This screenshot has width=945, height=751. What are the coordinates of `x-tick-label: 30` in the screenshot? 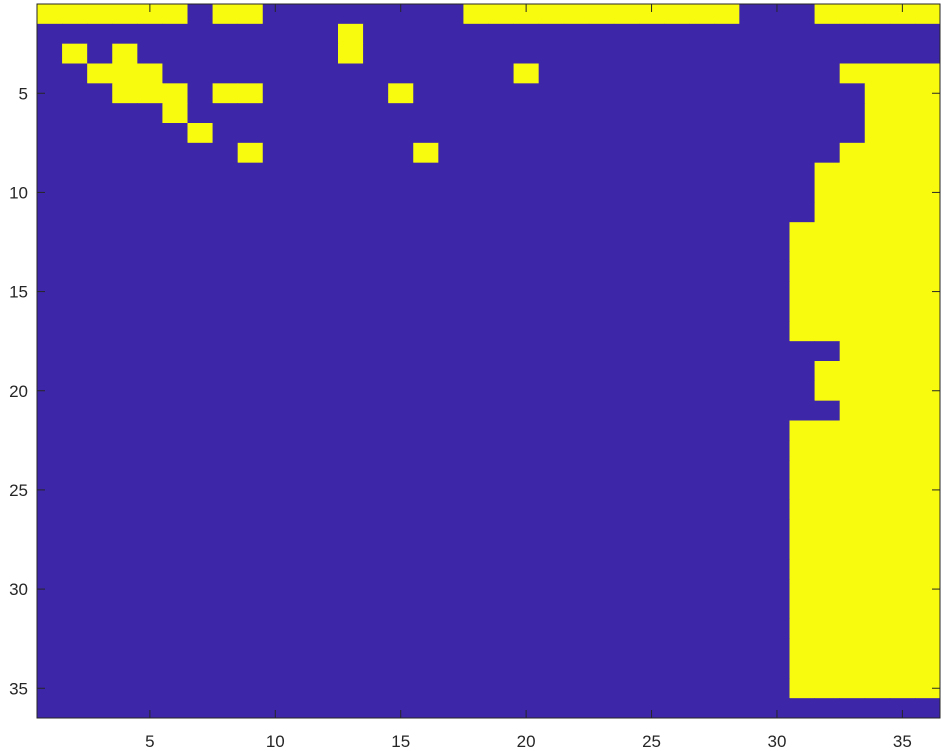 It's located at (776, 741).